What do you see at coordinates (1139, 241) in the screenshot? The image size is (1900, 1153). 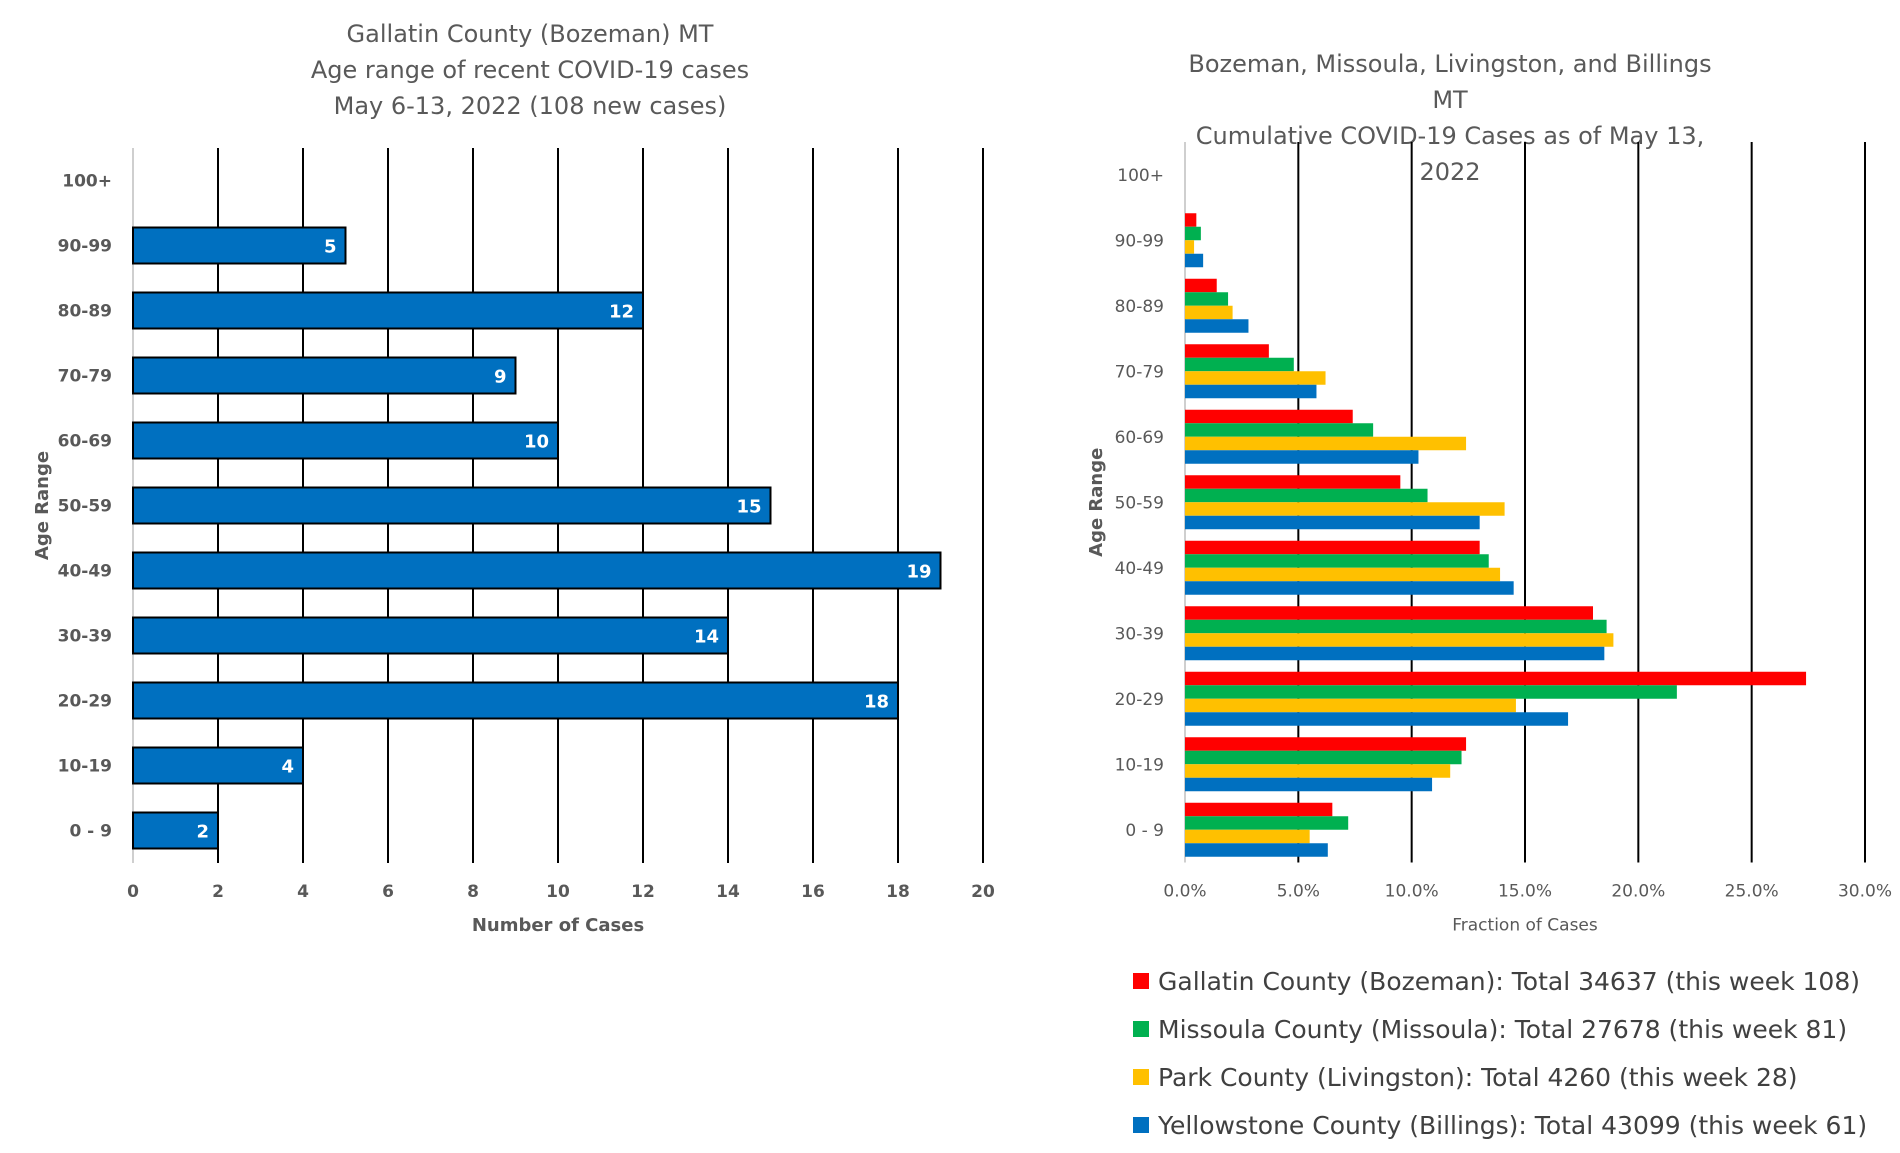 I see `y-tick-label: 90-99` at bounding box center [1139, 241].